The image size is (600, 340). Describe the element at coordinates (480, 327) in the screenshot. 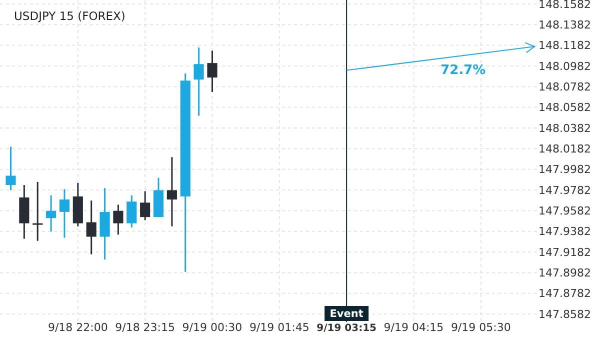

I see `x-tick-label: 9/19 05:30` at that location.